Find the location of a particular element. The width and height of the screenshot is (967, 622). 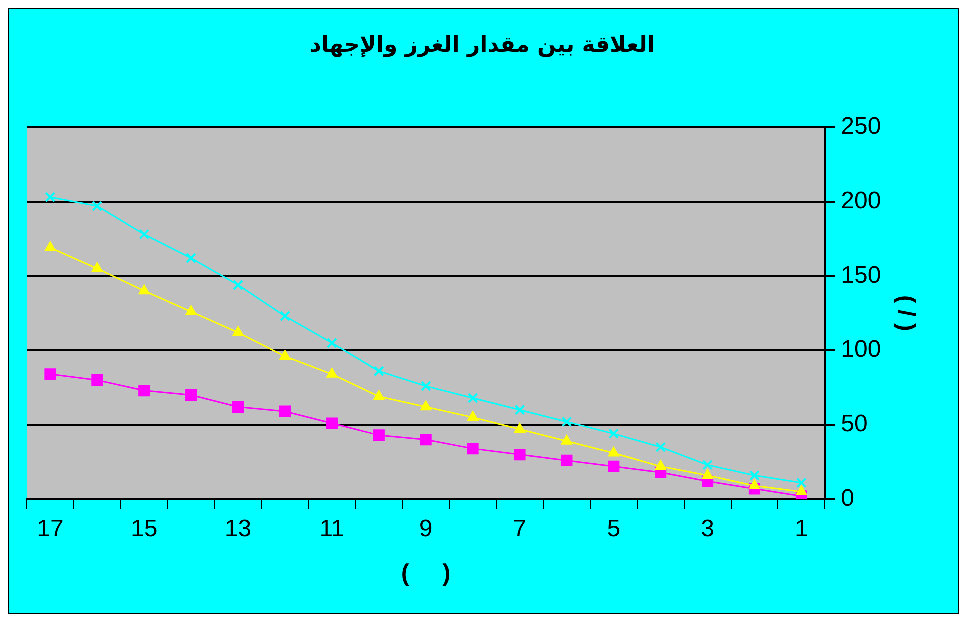

x-tick-label: 13 is located at coordinates (238, 528).